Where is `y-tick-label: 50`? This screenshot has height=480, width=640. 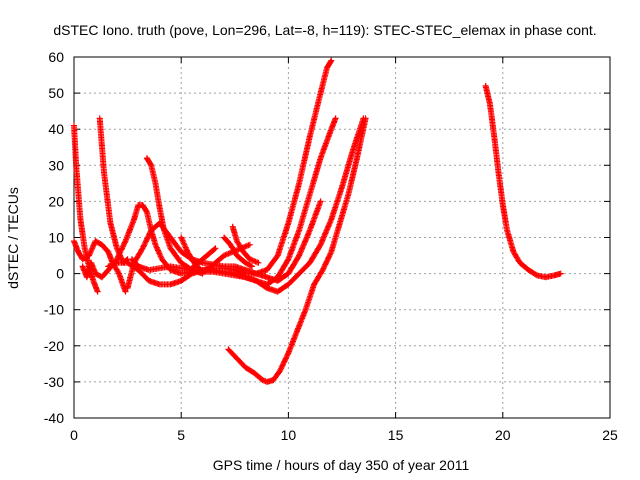
y-tick-label: 50 is located at coordinates (56, 93).